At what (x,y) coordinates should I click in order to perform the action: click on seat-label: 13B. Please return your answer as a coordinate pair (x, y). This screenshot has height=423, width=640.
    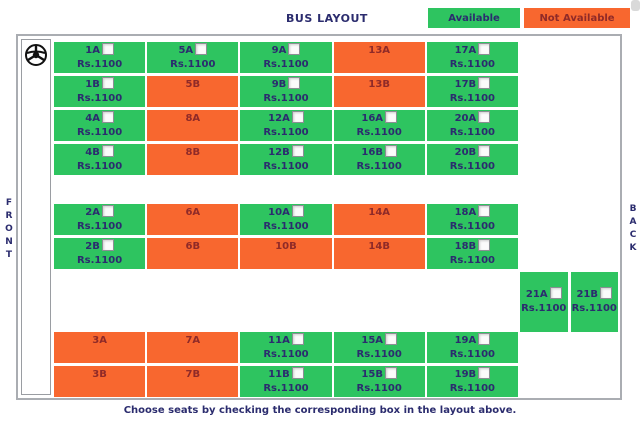
    Looking at the image, I should click on (379, 84).